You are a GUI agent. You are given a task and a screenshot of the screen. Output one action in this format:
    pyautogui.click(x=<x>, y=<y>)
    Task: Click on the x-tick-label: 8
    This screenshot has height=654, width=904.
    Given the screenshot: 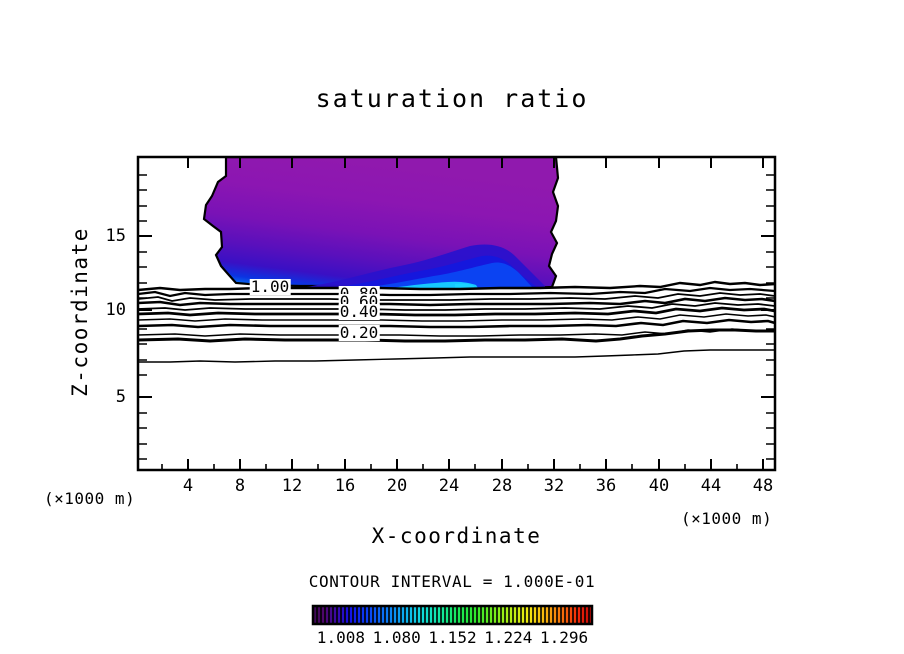 What is the action you would take?
    pyautogui.click(x=240, y=486)
    